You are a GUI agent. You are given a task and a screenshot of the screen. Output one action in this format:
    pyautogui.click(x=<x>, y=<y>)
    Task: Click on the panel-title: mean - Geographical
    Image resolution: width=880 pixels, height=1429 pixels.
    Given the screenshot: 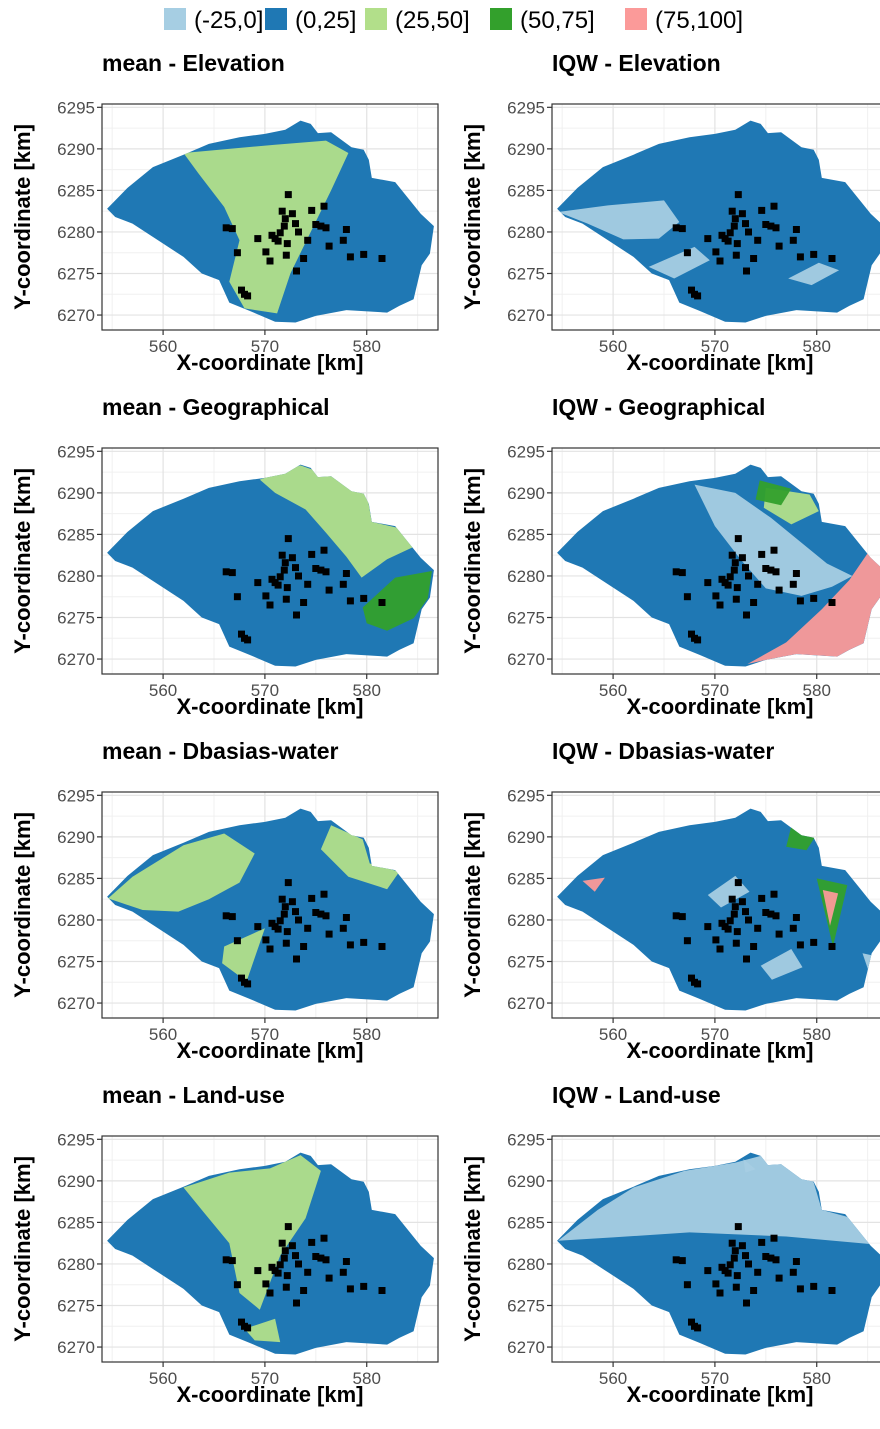 What is the action you would take?
    pyautogui.click(x=216, y=408)
    